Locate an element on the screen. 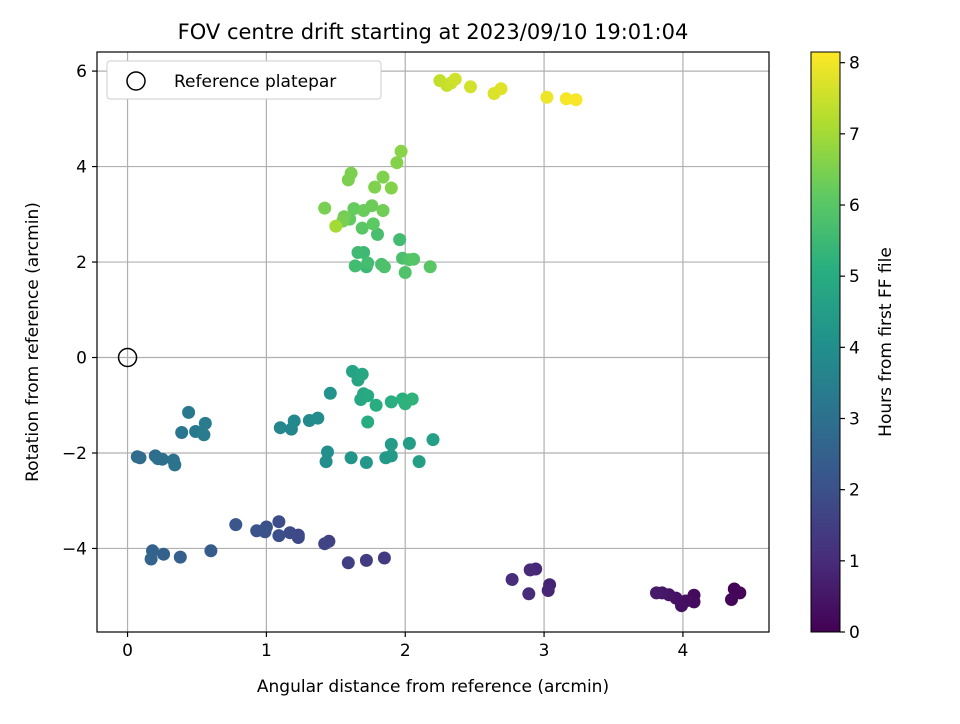 The height and width of the screenshot is (724, 960). colorbar-gradient is located at coordinates (825, 342).